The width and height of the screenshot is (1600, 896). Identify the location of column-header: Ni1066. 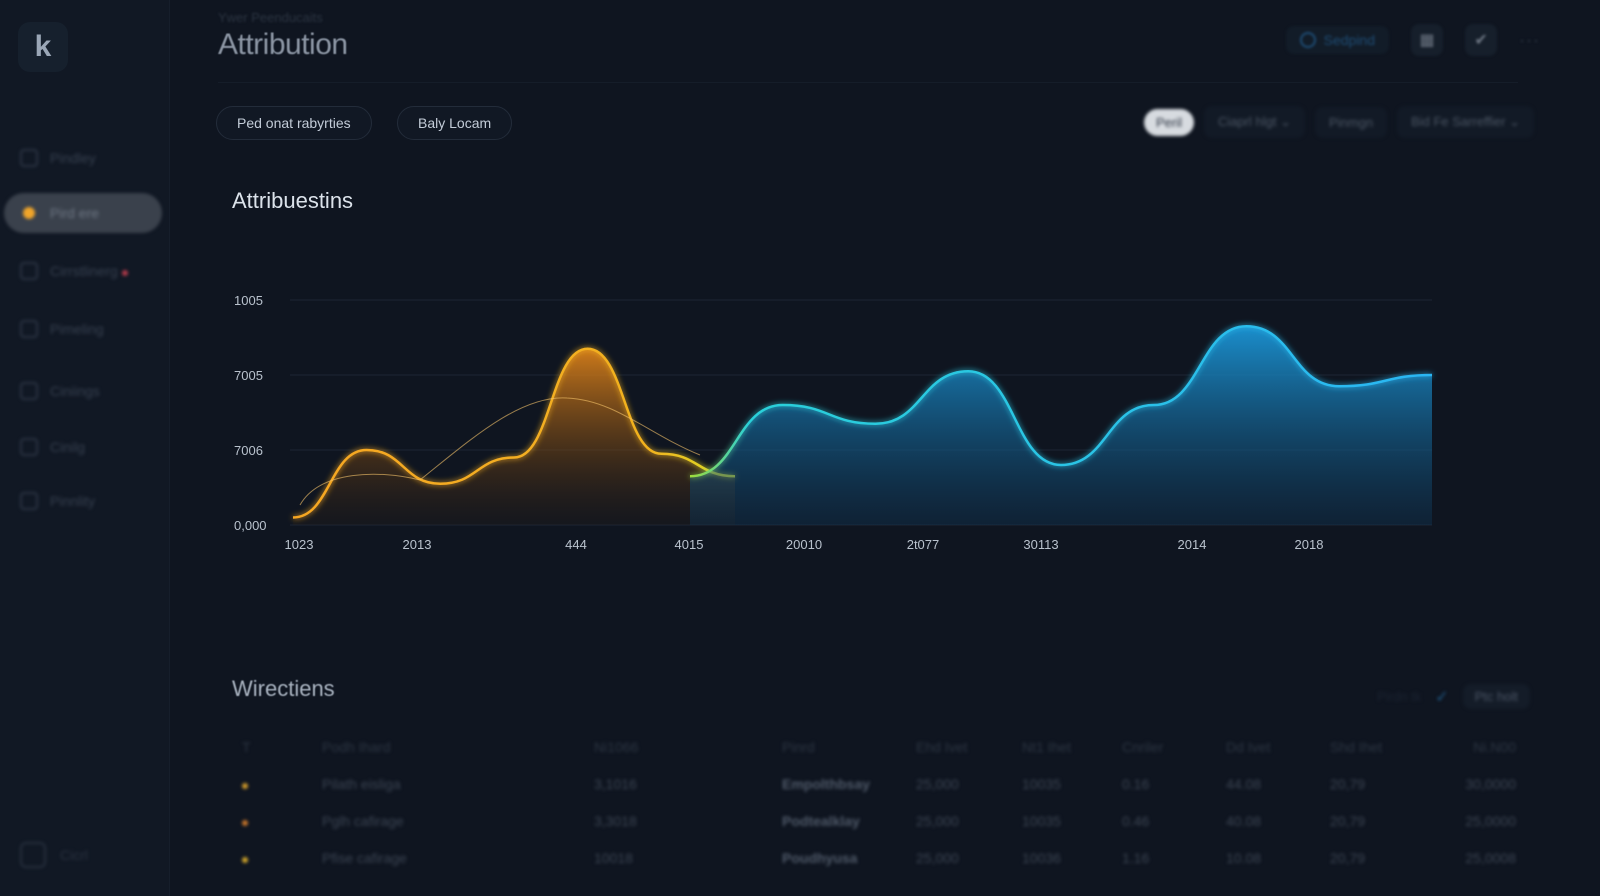
(616, 746).